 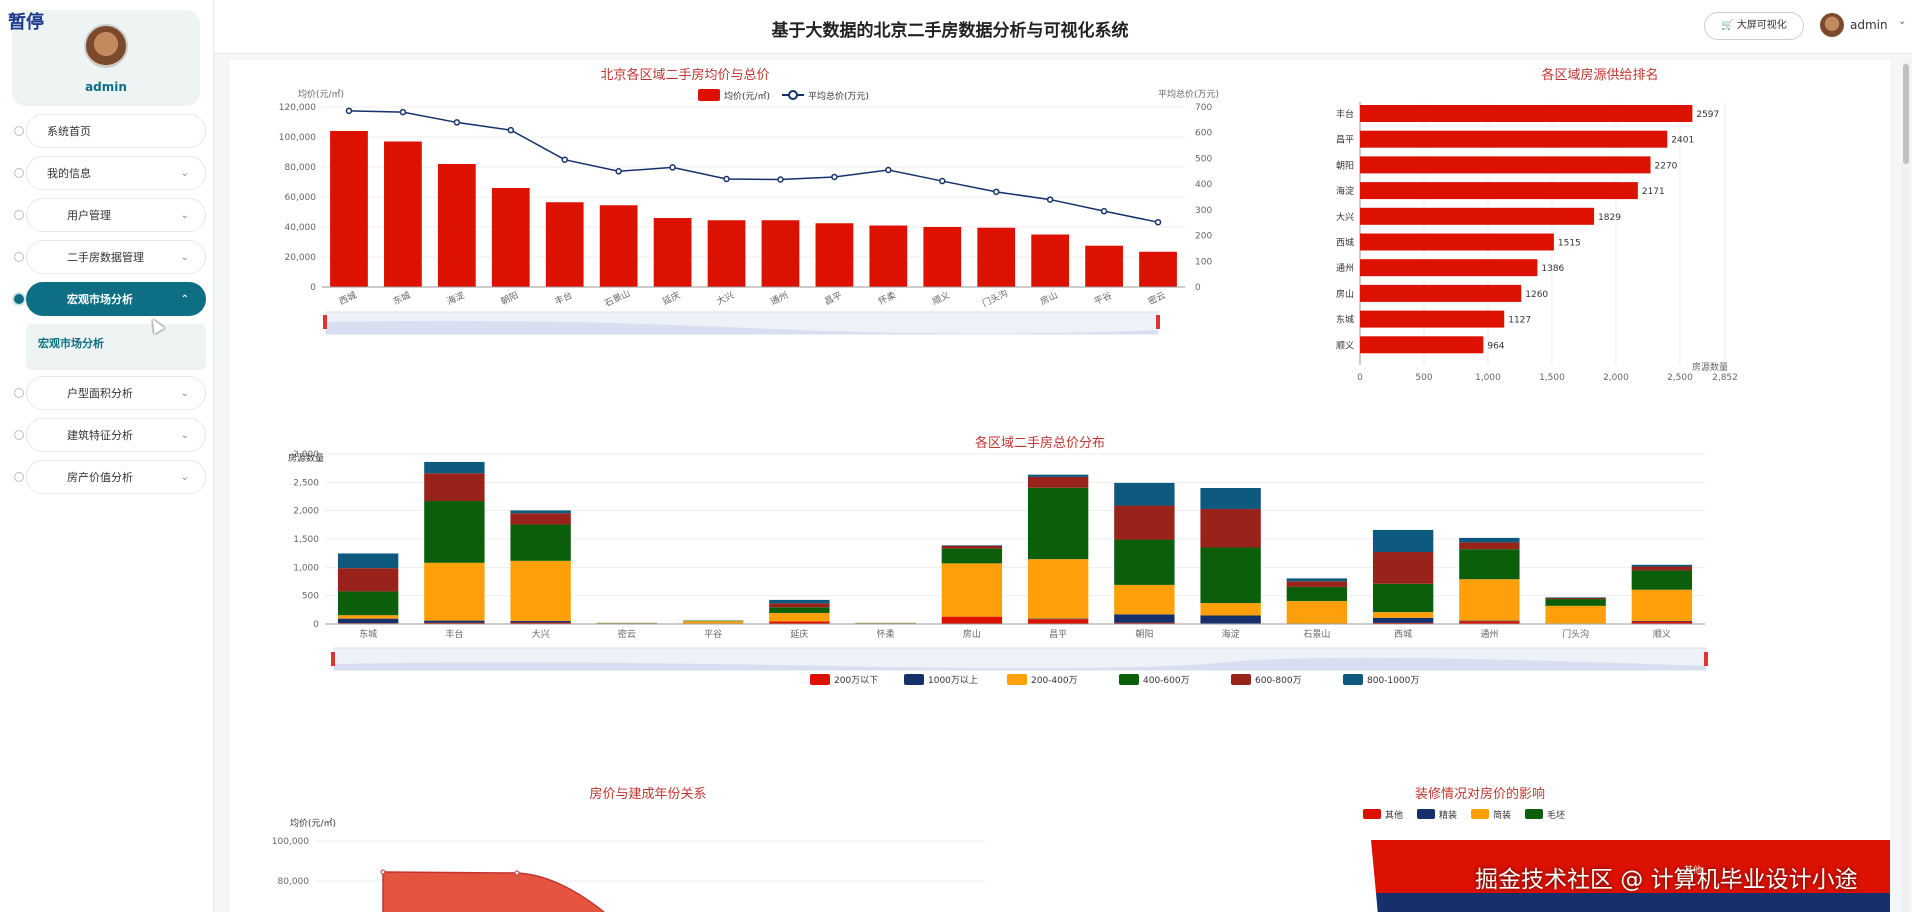 I want to click on data-label: 964, so click(x=1495, y=346).